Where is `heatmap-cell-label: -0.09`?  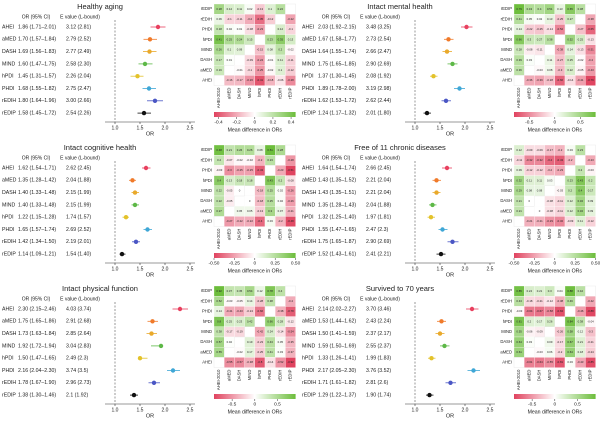
heatmap-cell-label: -0.09 is located at coordinates (570, 221).